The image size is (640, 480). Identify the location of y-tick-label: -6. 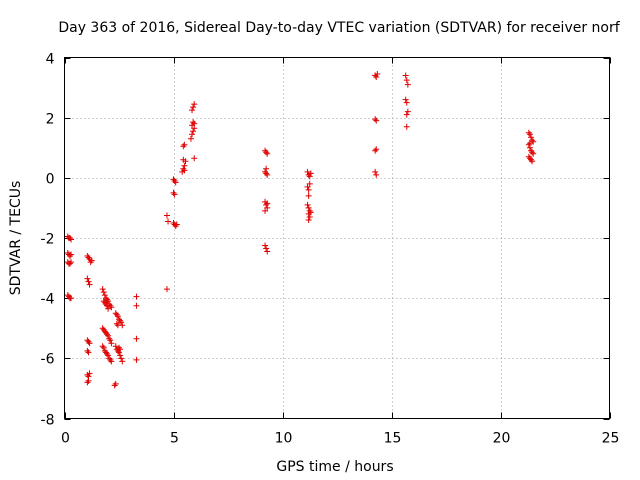
(48, 360).